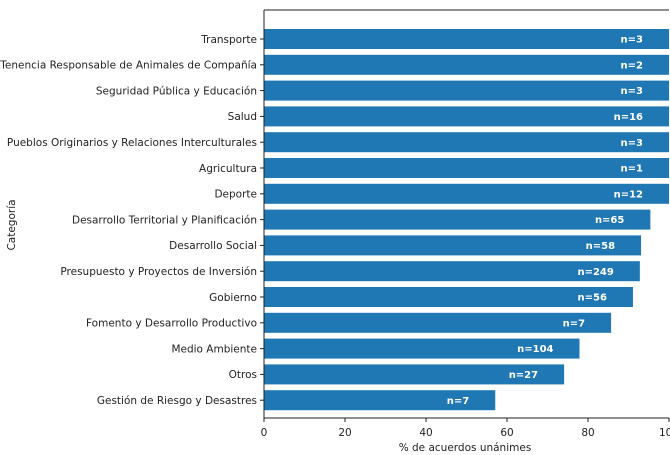  What do you see at coordinates (595, 272) in the screenshot?
I see `count-label: n=249` at bounding box center [595, 272].